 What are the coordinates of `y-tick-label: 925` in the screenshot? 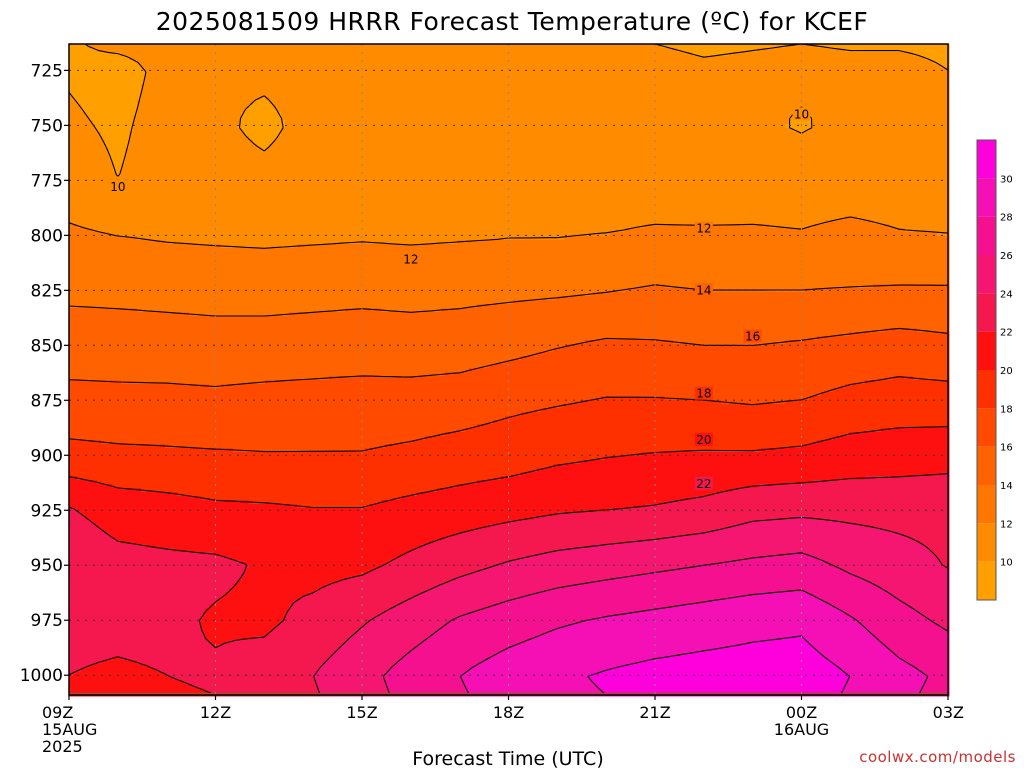 It's located at (47, 511).